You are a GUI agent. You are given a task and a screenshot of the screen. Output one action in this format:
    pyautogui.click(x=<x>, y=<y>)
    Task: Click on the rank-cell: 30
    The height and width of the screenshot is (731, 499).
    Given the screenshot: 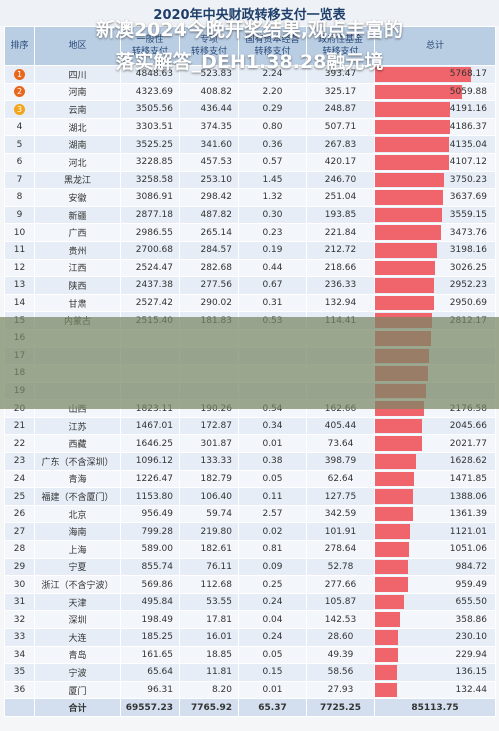 What is the action you would take?
    pyautogui.click(x=19, y=584)
    